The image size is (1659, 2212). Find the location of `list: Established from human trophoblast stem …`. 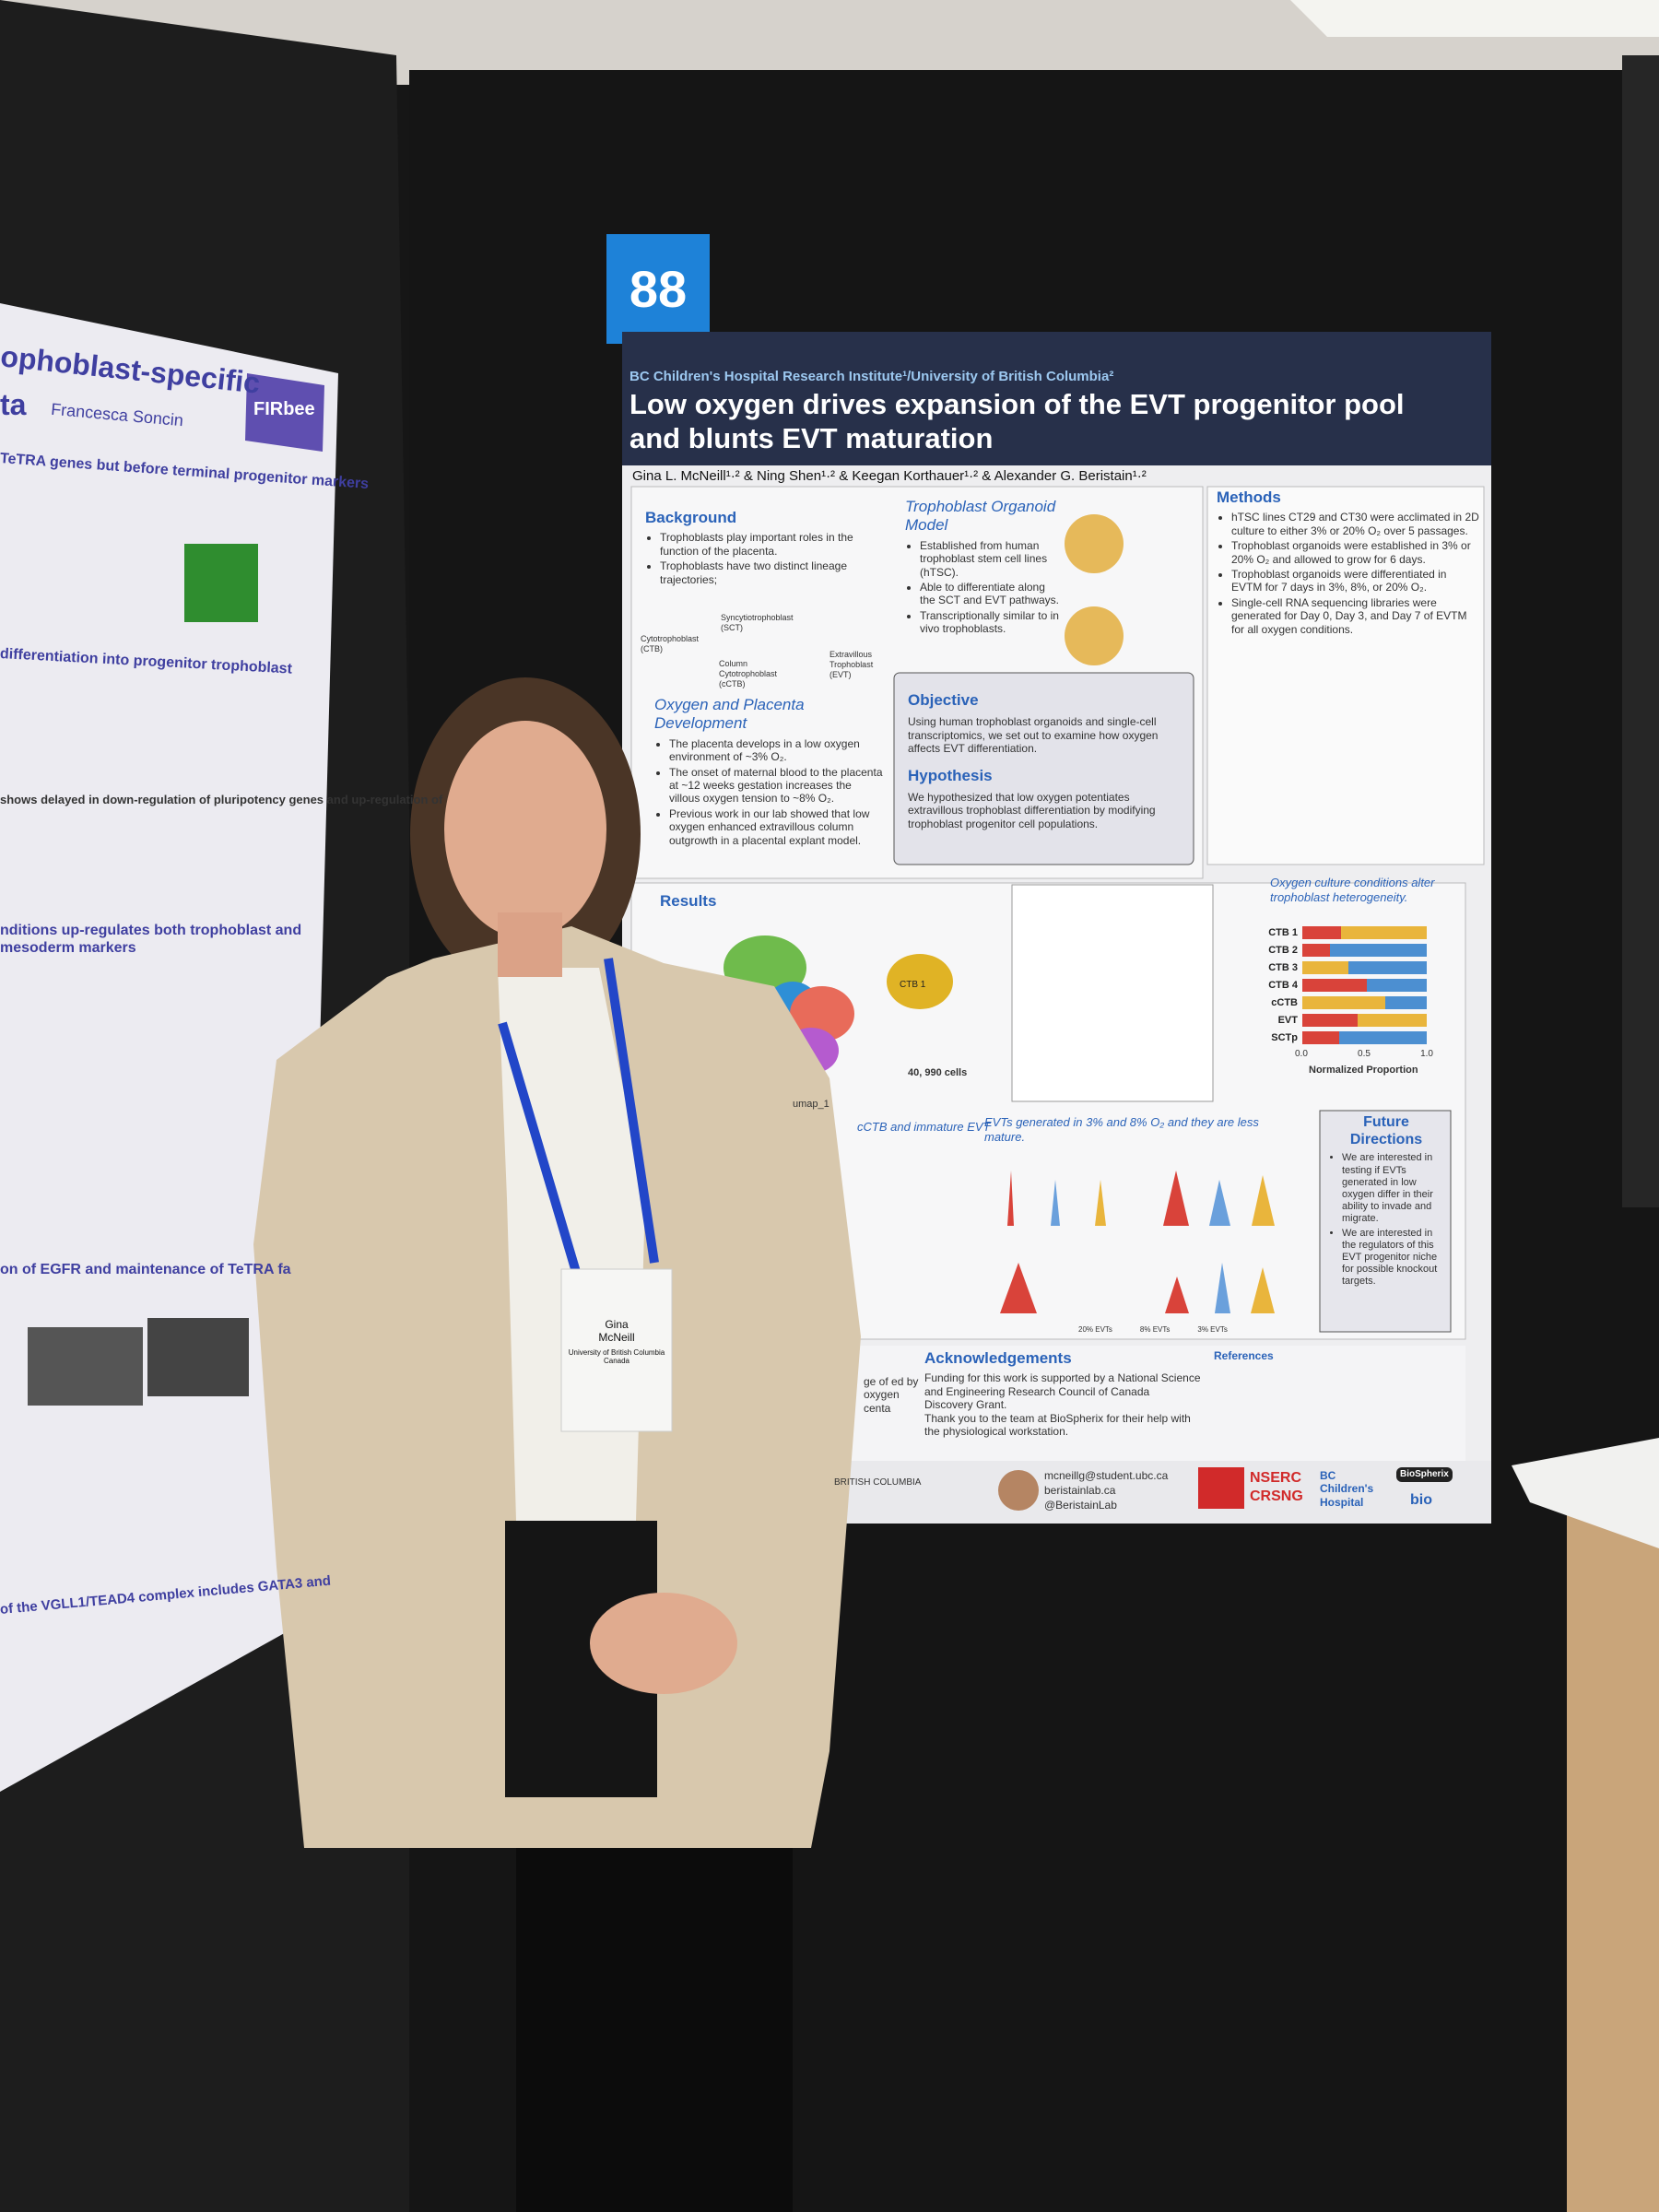

list: Established from human trophoblast stem … is located at coordinates (983, 587).